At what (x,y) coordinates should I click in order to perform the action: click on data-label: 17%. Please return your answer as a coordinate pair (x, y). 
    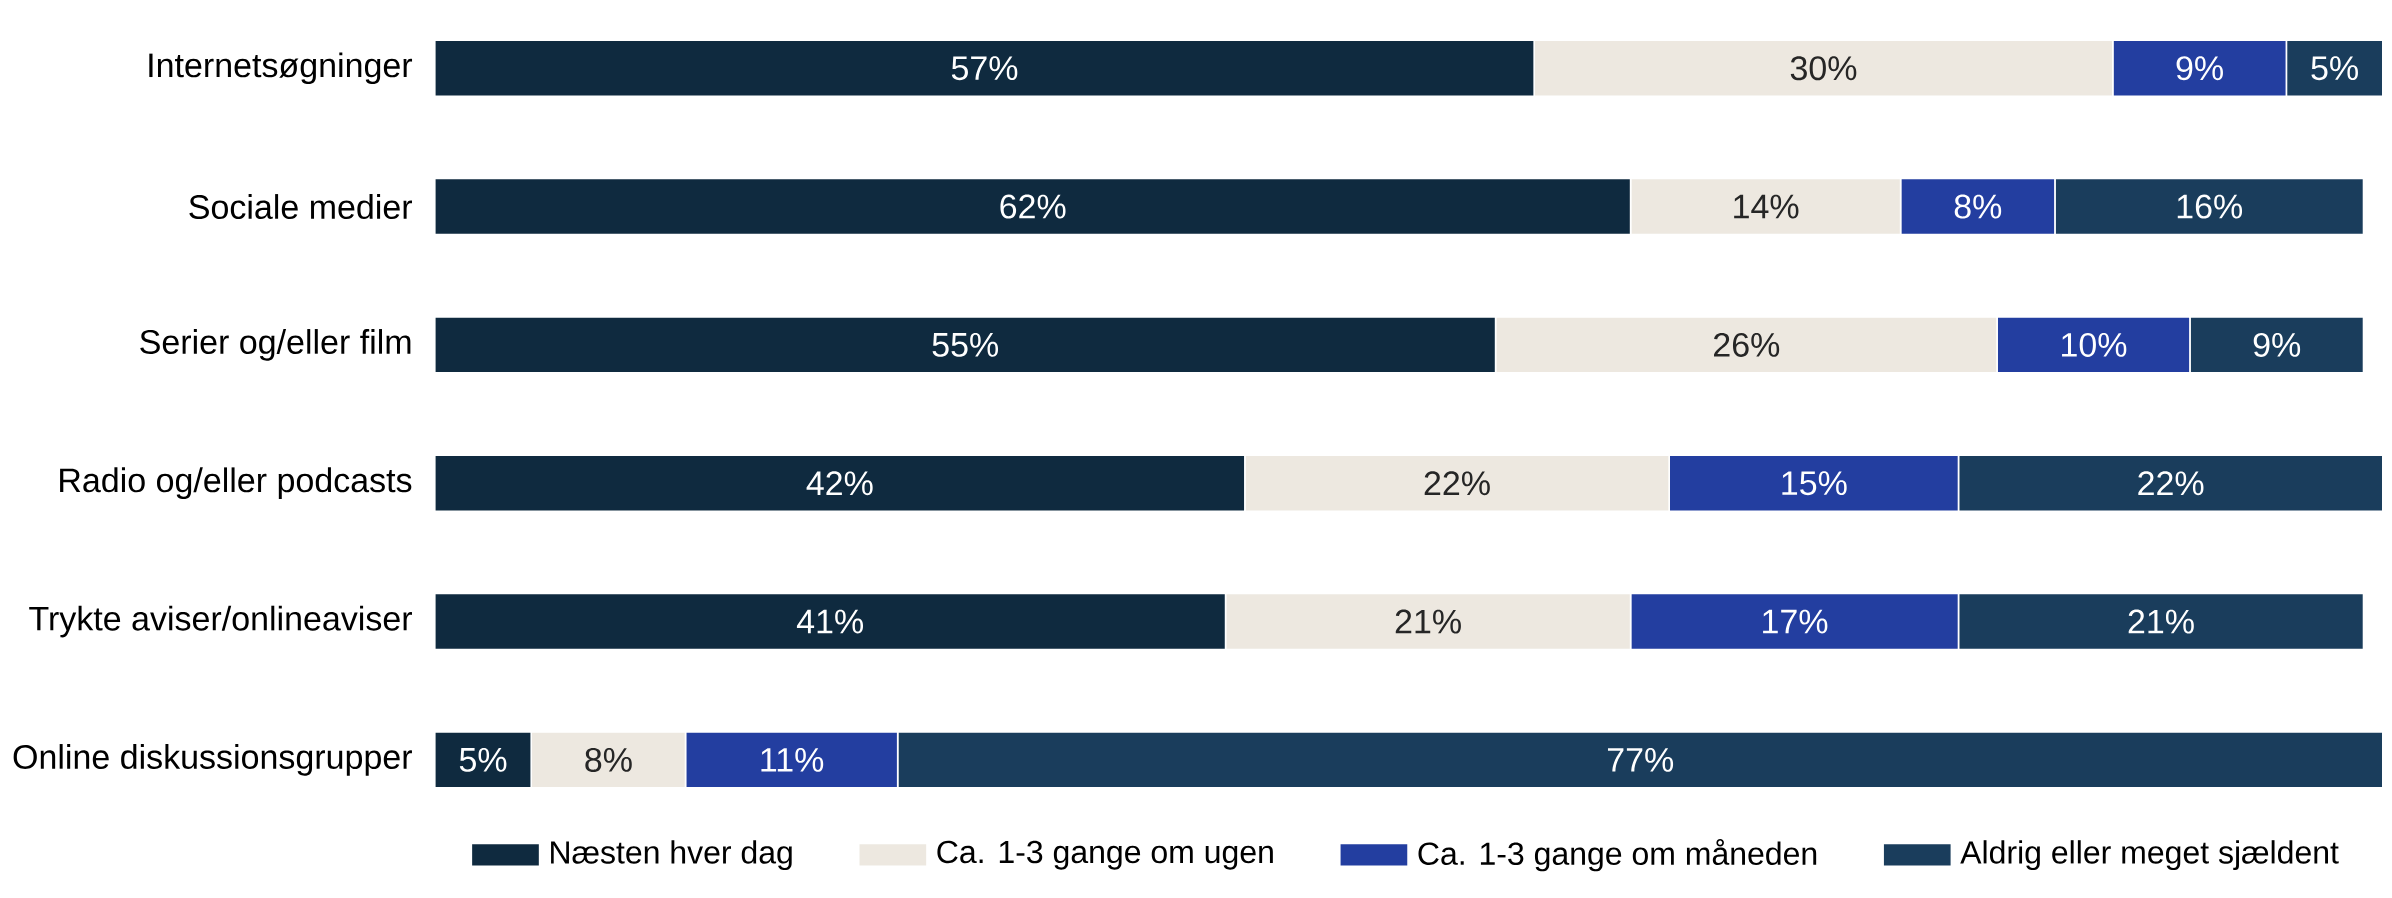
    Looking at the image, I should click on (1795, 621).